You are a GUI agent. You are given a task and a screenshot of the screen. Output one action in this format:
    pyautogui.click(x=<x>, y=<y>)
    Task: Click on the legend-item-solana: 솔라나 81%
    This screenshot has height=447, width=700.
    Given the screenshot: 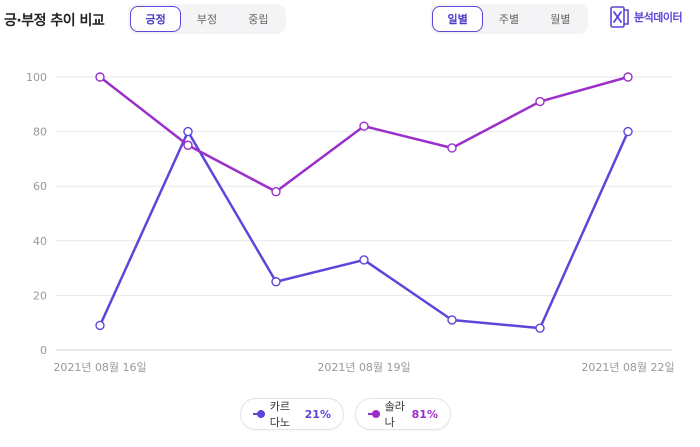 What is the action you would take?
    pyautogui.click(x=403, y=414)
    